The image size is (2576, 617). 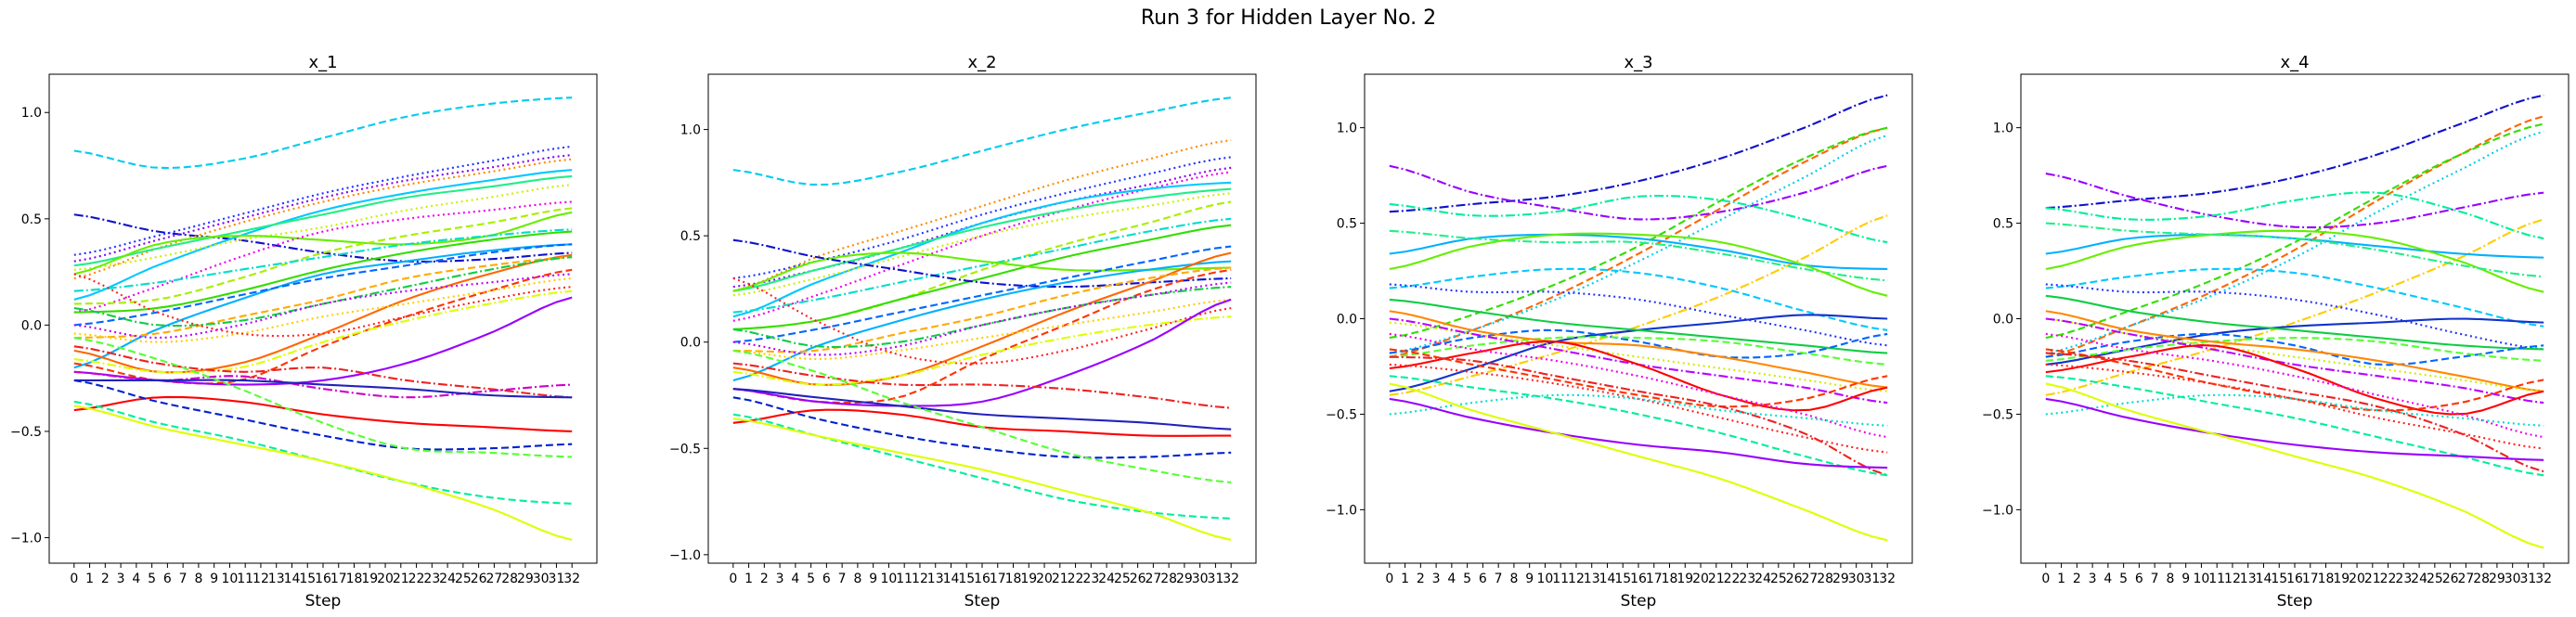 What do you see at coordinates (2326, 579) in the screenshot?
I see `x-tick-label: 18` at bounding box center [2326, 579].